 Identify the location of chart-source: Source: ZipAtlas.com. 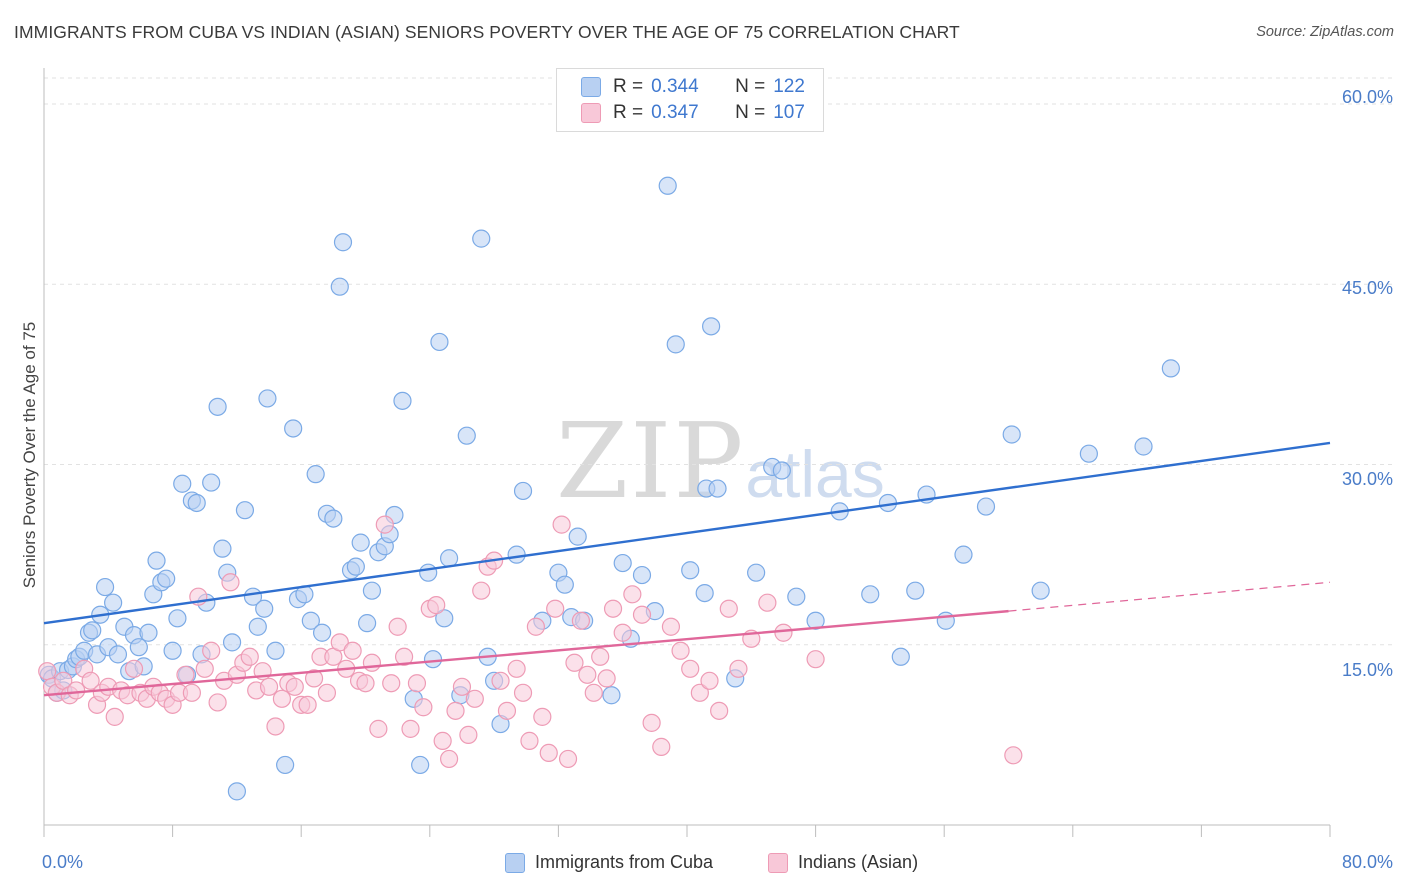
(1325, 32).